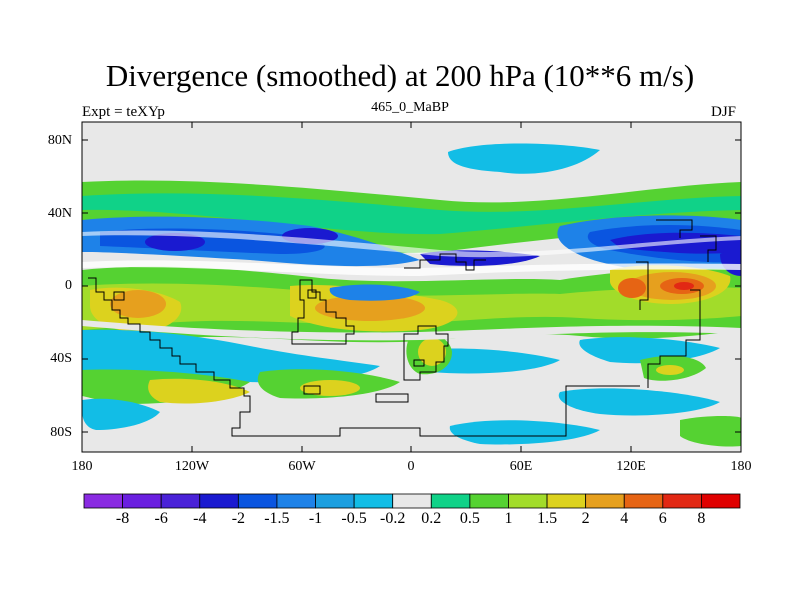  What do you see at coordinates (61, 432) in the screenshot?
I see `y-tick-label: 80S` at bounding box center [61, 432].